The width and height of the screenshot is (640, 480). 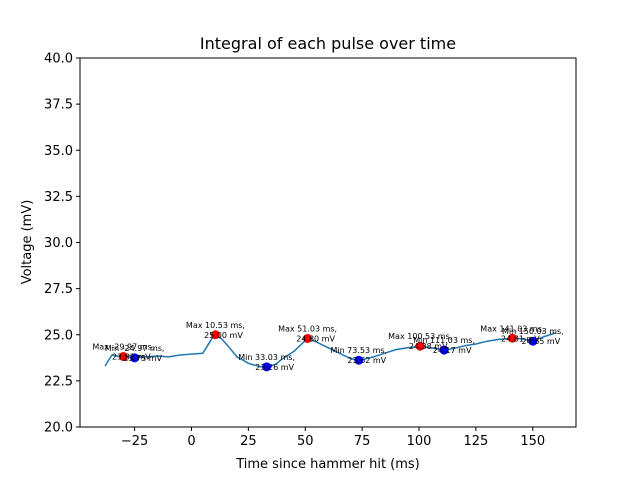 What do you see at coordinates (327, 464) in the screenshot?
I see `x-axis-title: Time since hammer hit (ms)` at bounding box center [327, 464].